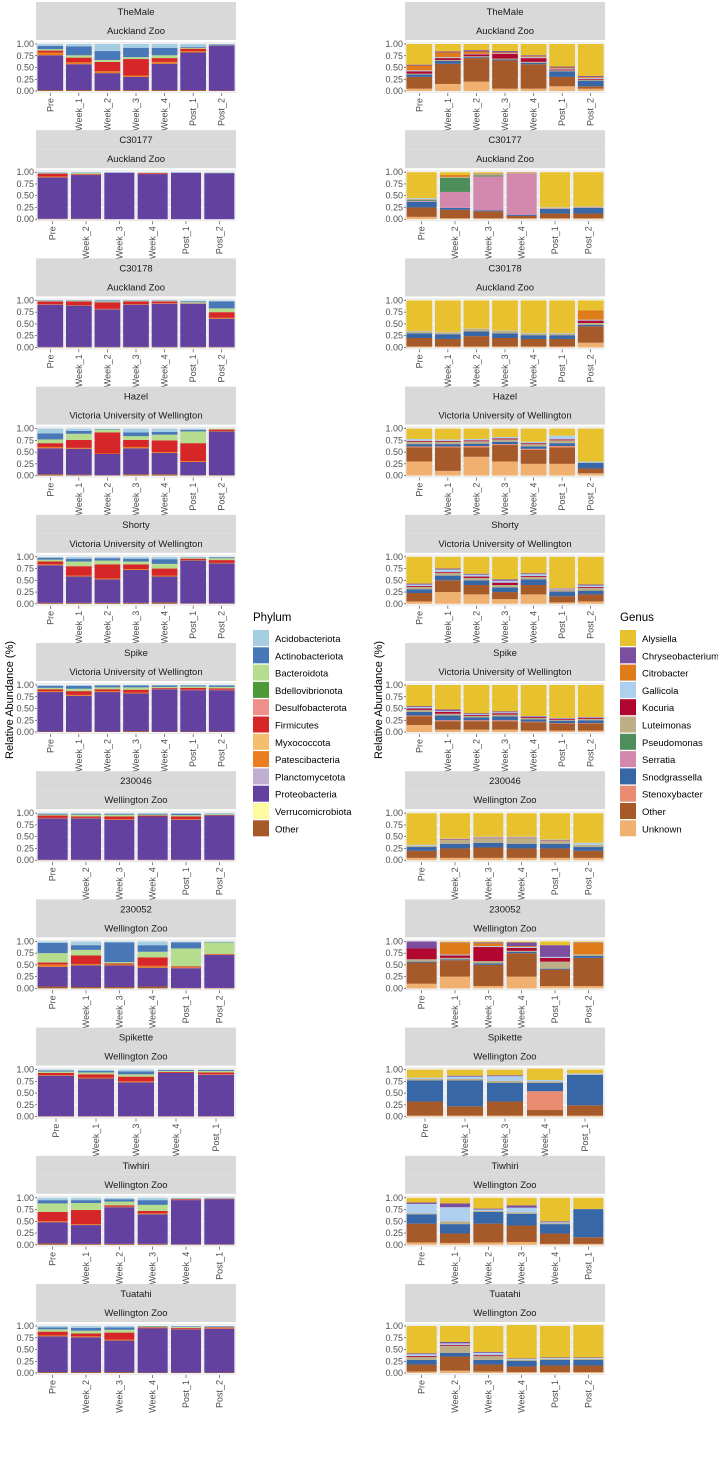 The image size is (718, 1458). What do you see at coordinates (672, 795) in the screenshot?
I see `legend-label: Stenoxybacter` at bounding box center [672, 795].